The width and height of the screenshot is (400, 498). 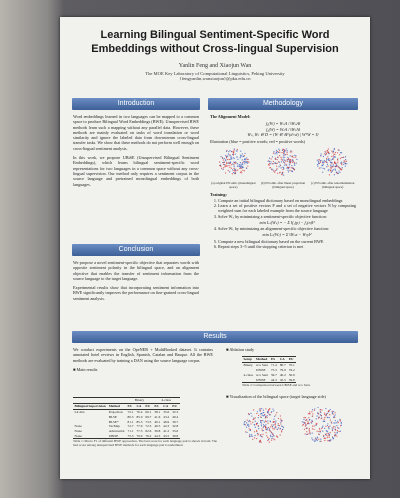 What do you see at coordinates (175, 411) in the screenshot?
I see `cell: 32.3` at bounding box center [175, 411].